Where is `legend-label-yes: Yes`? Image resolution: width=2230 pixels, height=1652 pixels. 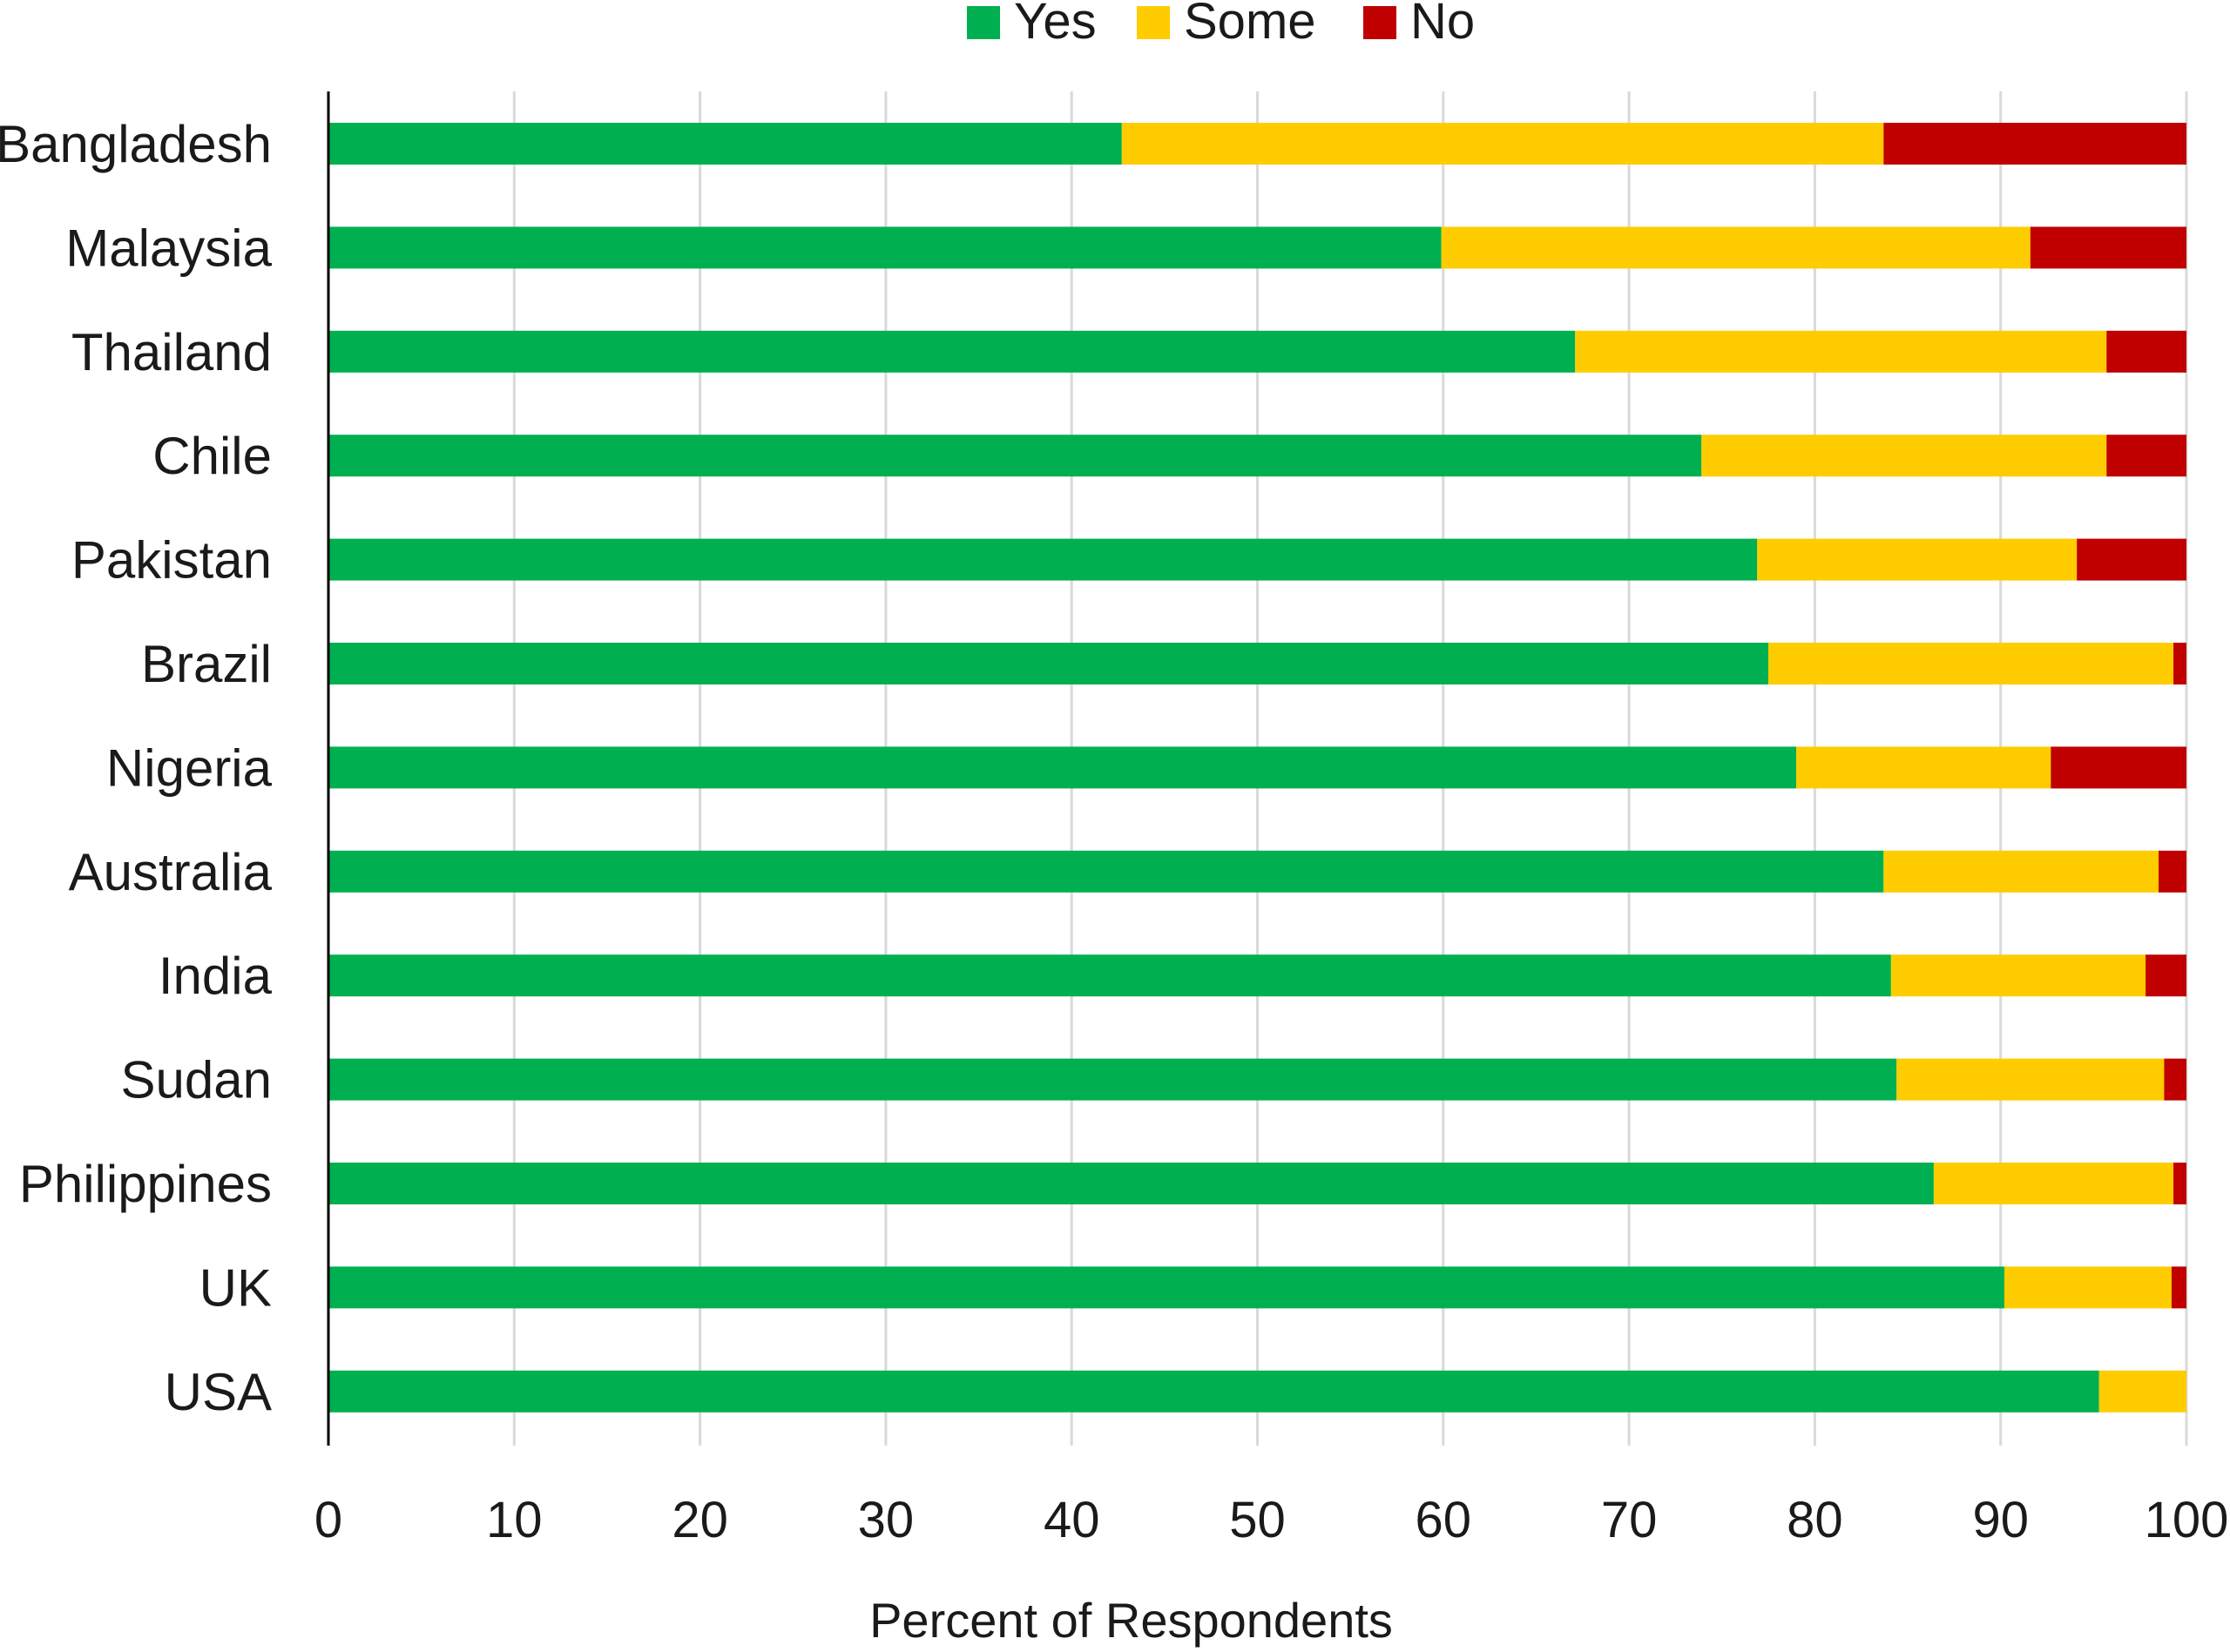 legend-label-yes: Yes is located at coordinates (1055, 25).